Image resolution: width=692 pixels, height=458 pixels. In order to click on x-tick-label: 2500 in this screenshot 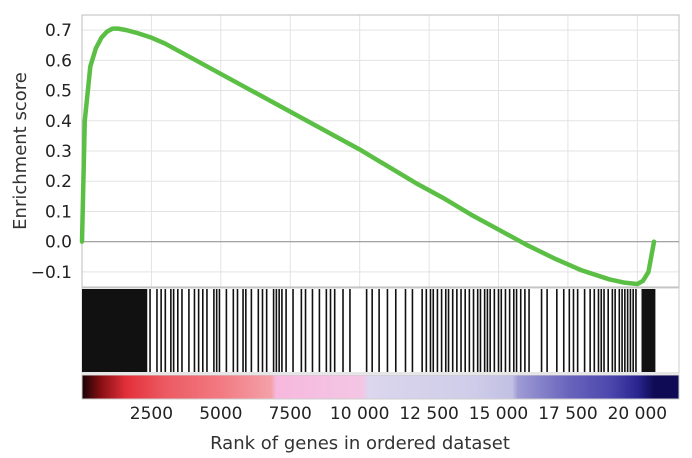, I will do `click(151, 414)`.